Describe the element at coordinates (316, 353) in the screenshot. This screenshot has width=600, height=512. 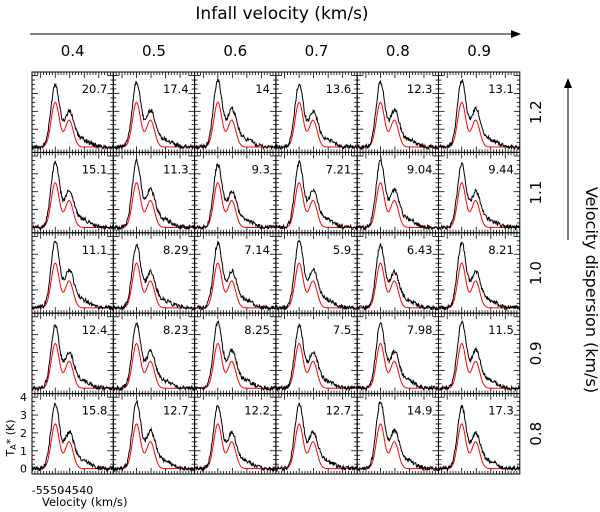
I see `spectrum-panel: 7.5` at that location.